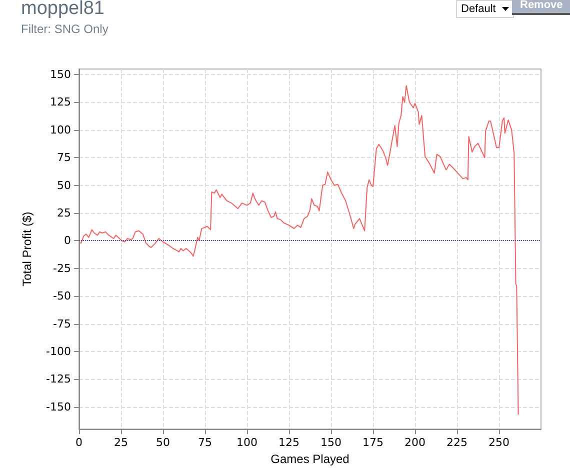  I want to click on y-tick-label: -150, so click(58, 407).